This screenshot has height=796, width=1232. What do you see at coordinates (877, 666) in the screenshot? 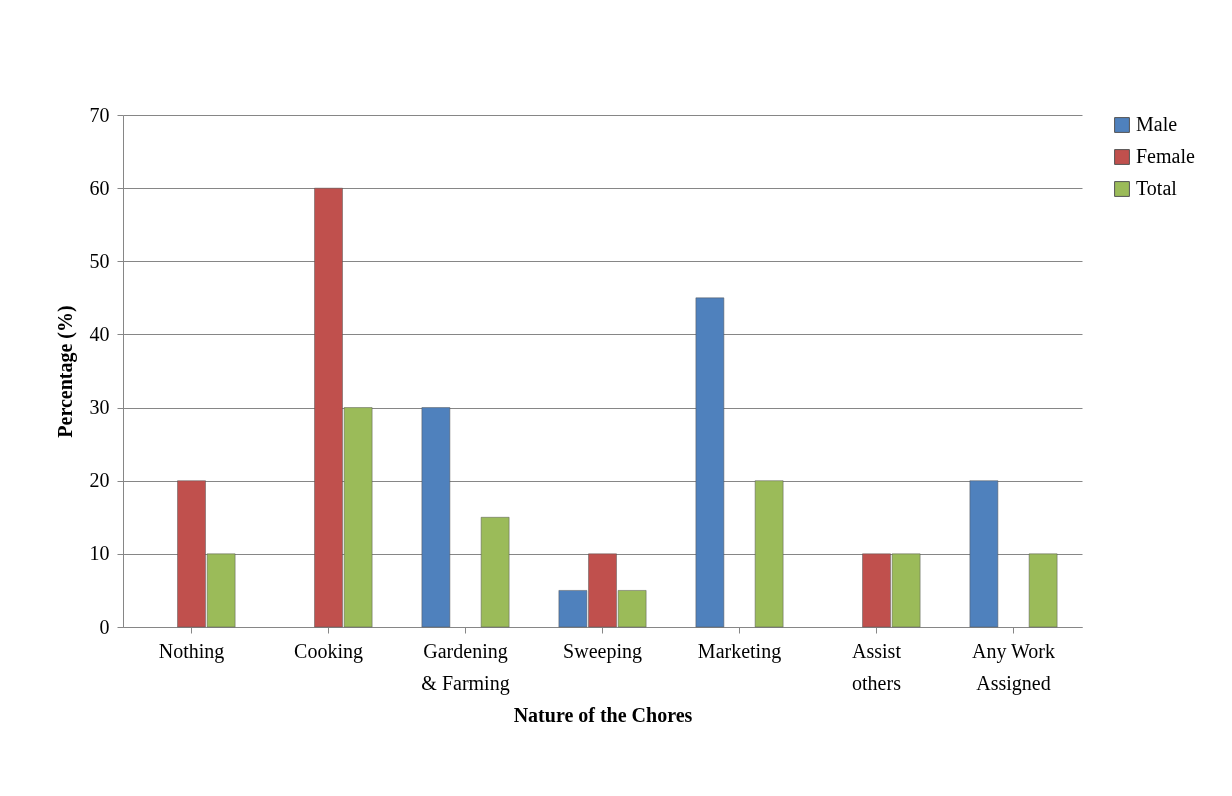
I see `x-tick-label: Assist others` at bounding box center [877, 666].